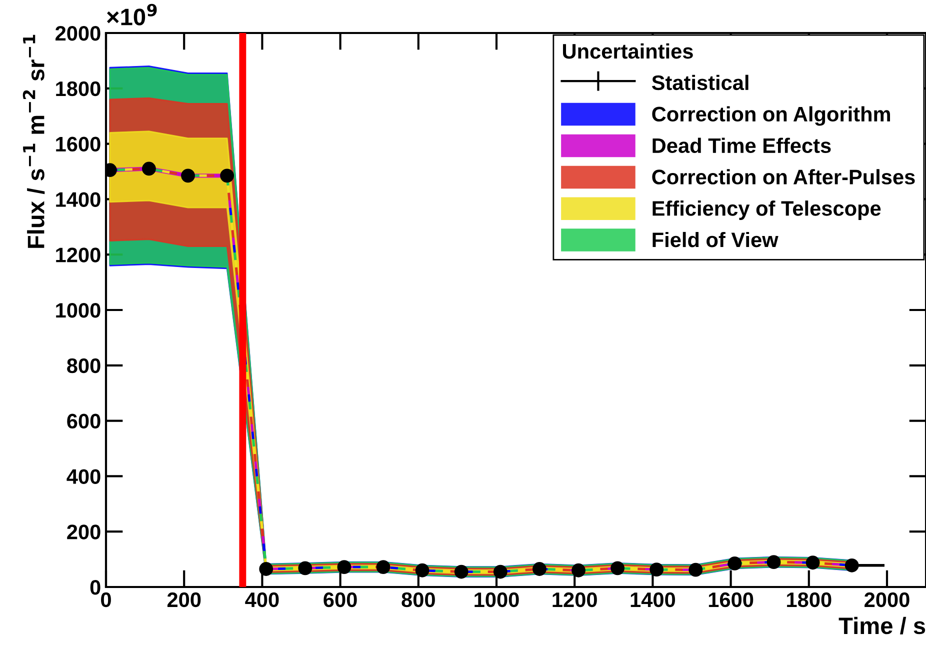  I want to click on x-tick-label: 1000, so click(496, 600).